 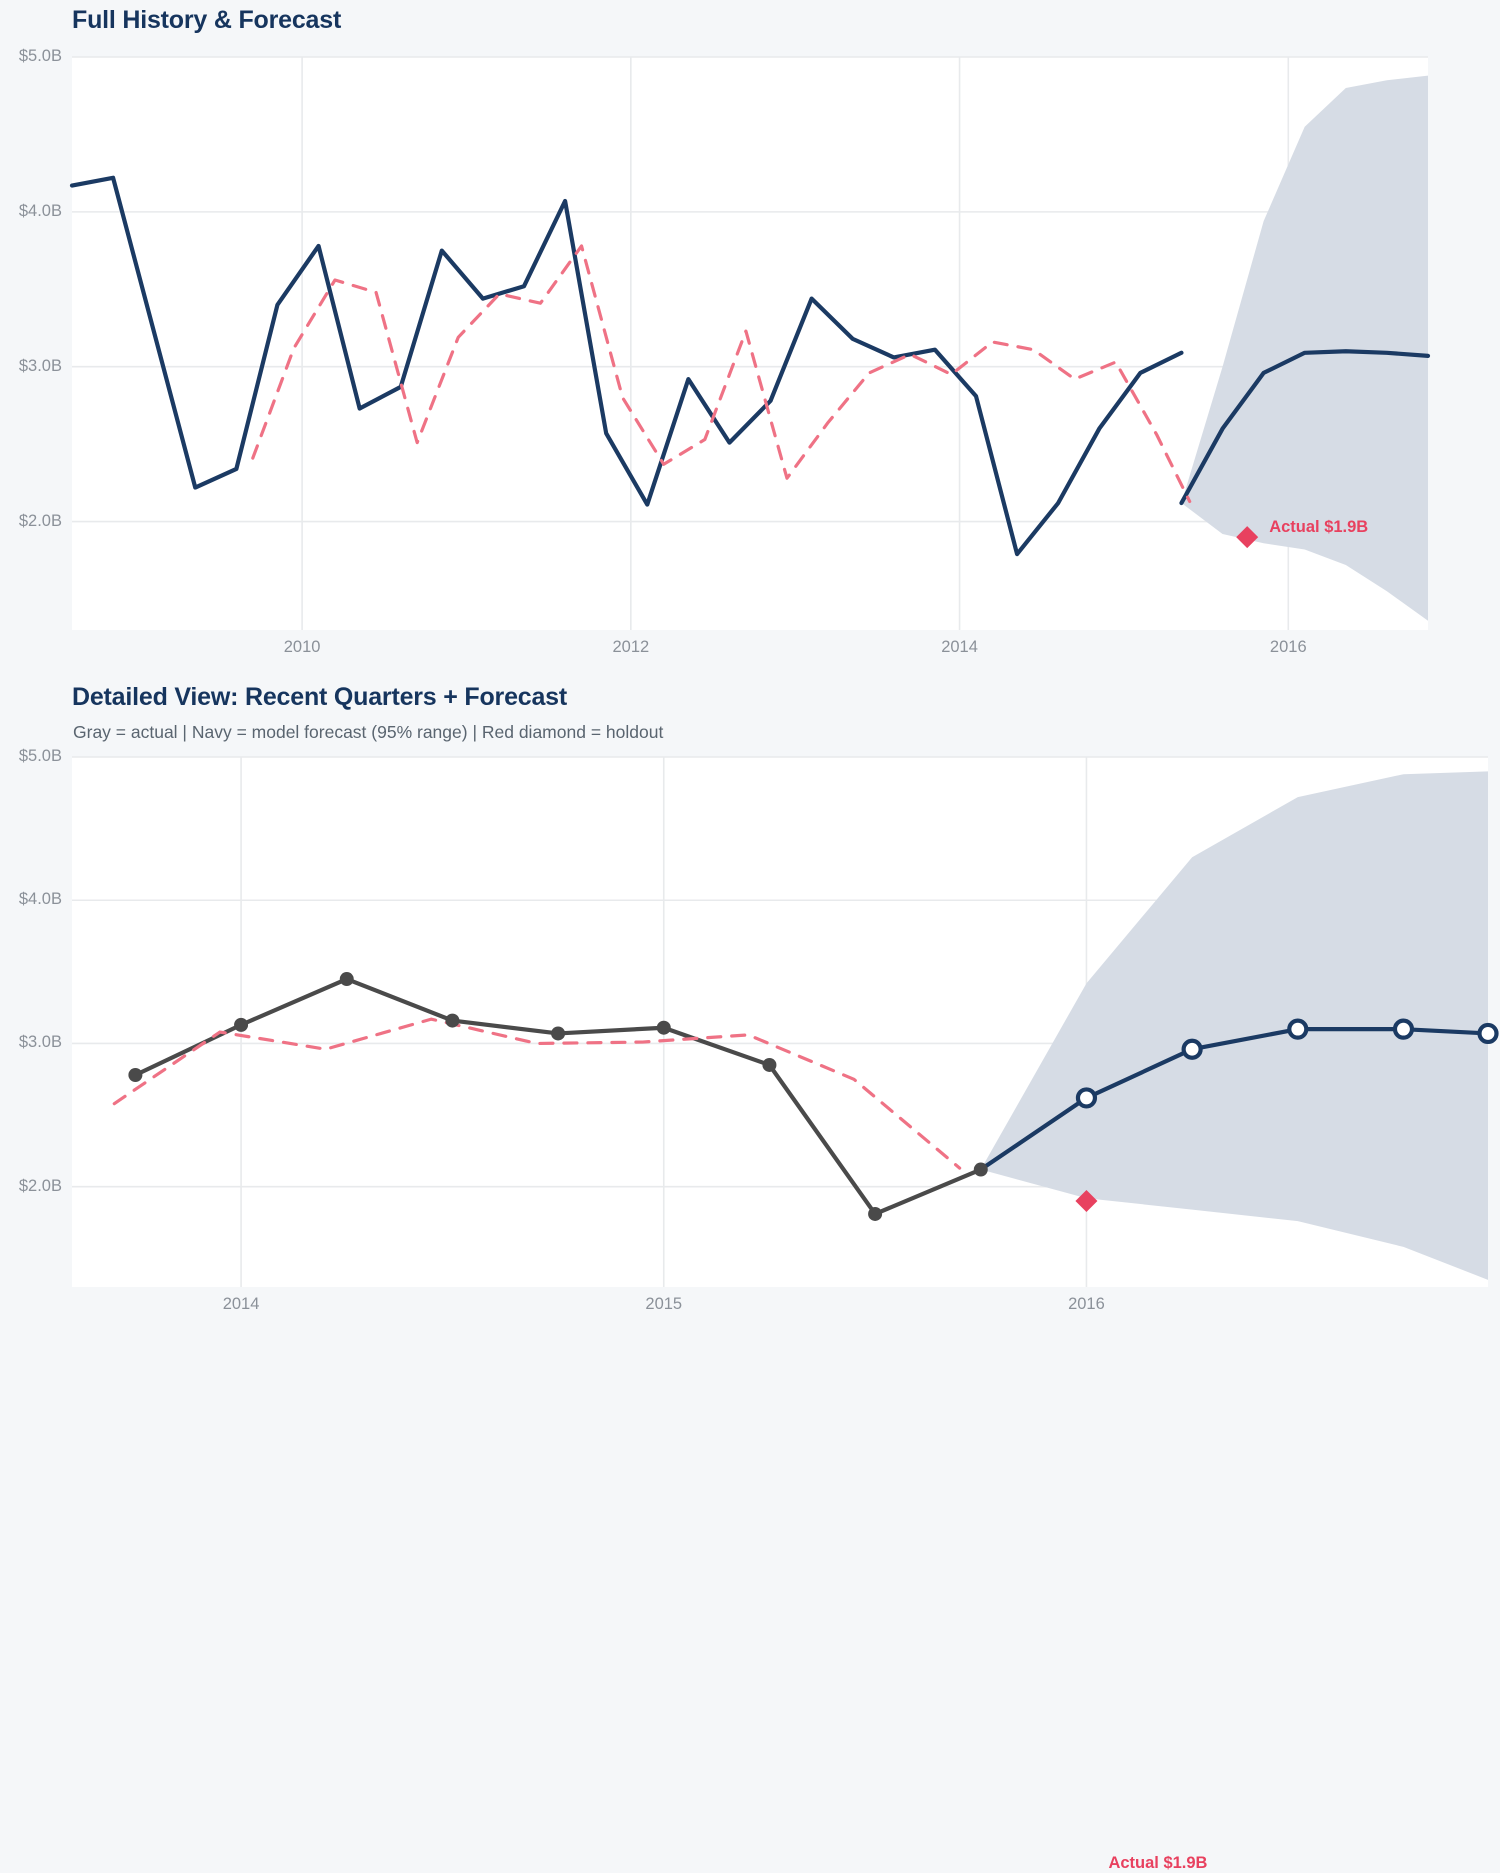 I want to click on page-title: Full History & Forecast, so click(x=207, y=20).